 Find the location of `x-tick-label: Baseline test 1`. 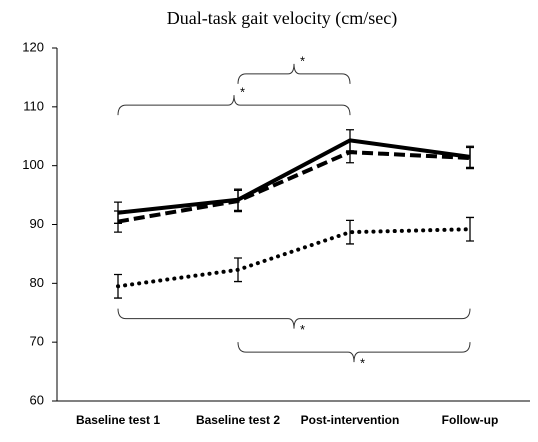

x-tick-label: Baseline test 1 is located at coordinates (118, 420).